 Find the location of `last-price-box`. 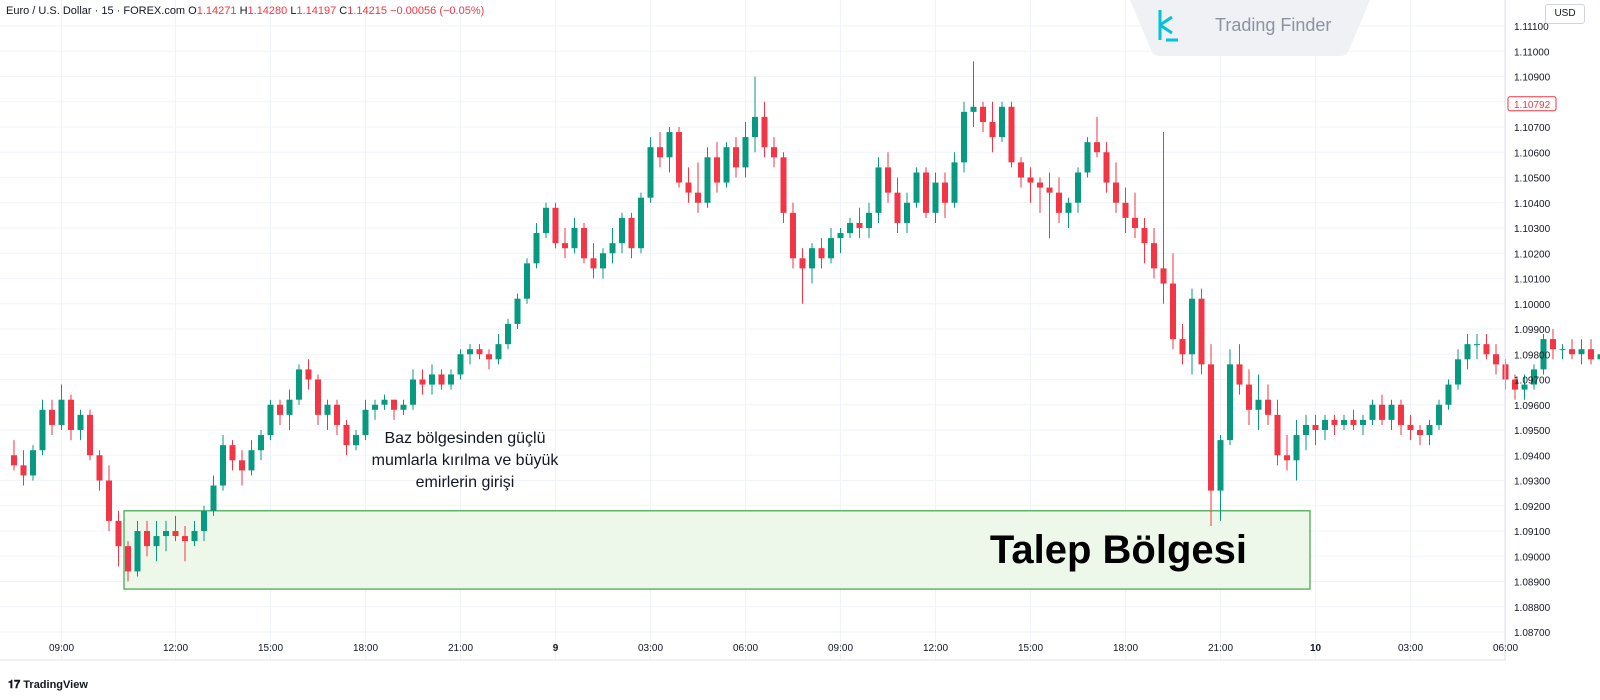

last-price-box is located at coordinates (1532, 104).